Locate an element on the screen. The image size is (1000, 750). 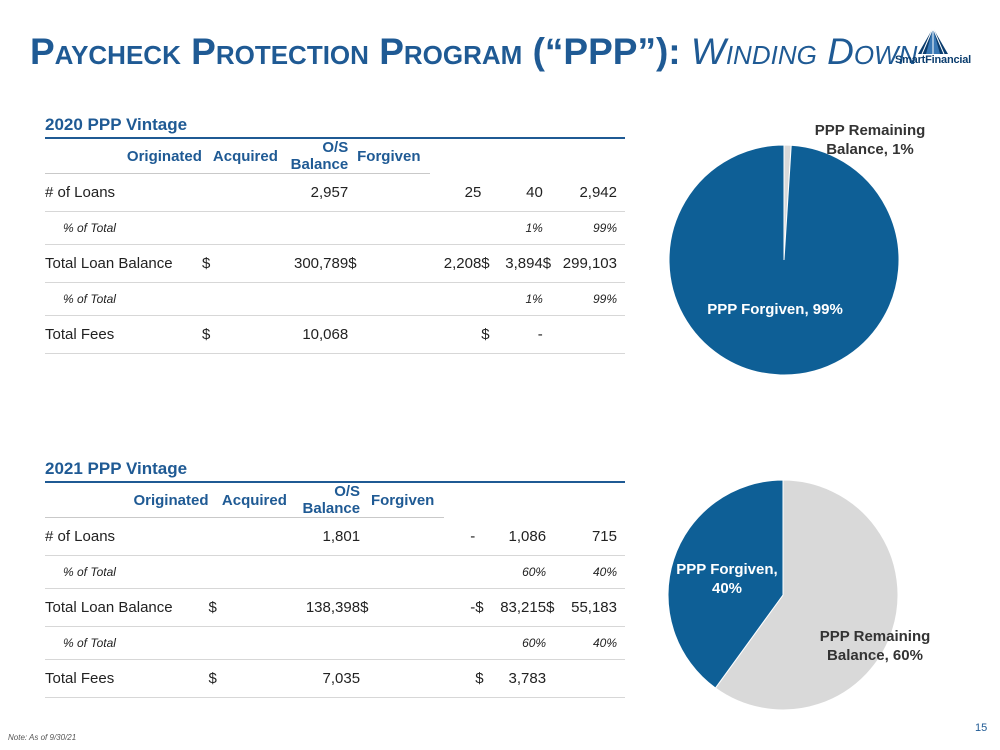
title-main: Paycheck Protection Program (“PPP”): is located at coordinates (355, 51).